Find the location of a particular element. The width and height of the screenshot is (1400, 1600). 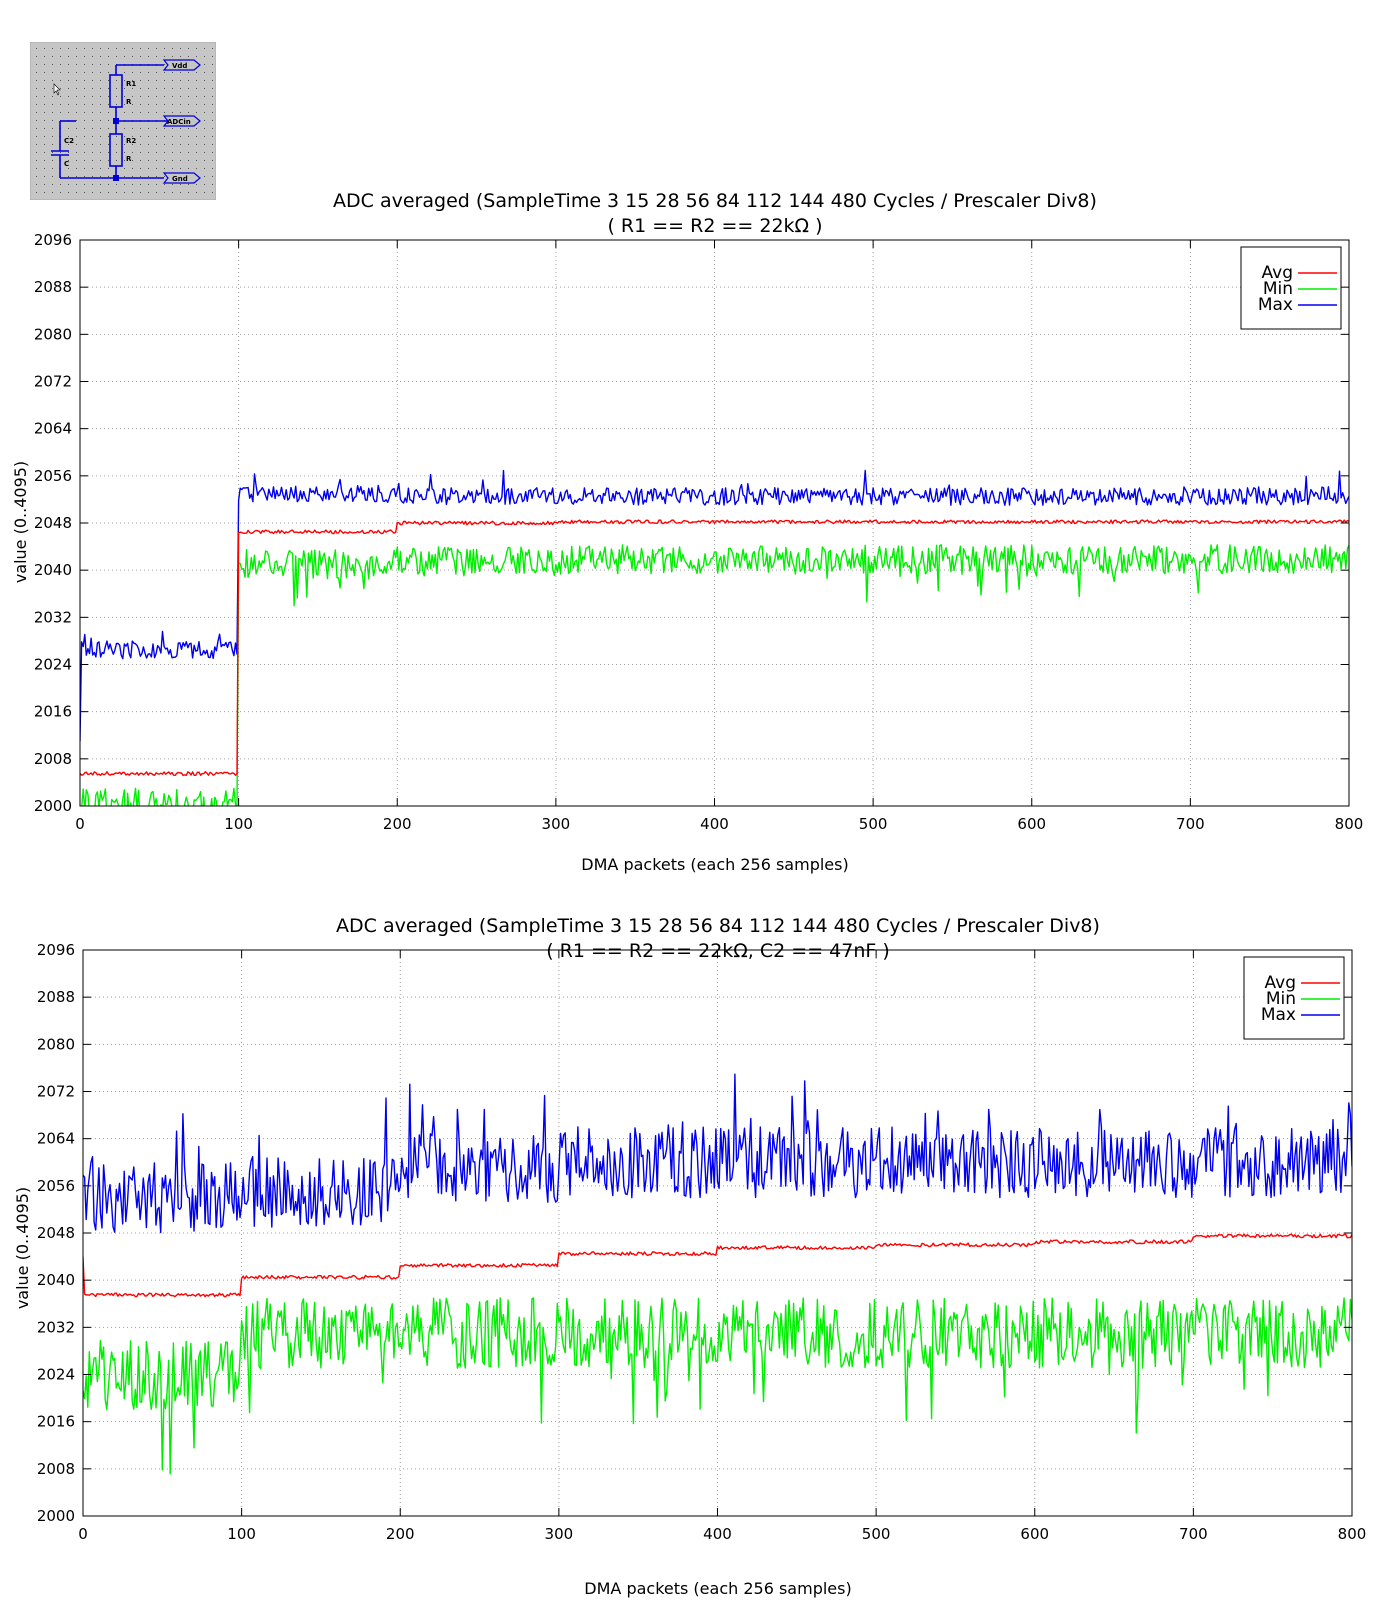

label-vdd: Vdd is located at coordinates (179, 66).